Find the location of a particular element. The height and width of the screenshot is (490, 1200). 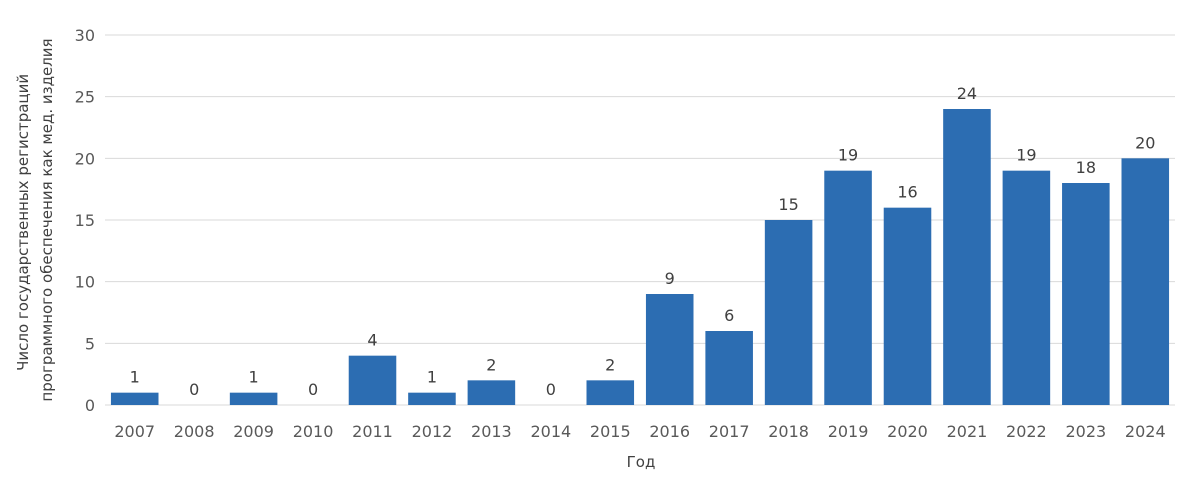

data-label-2019: 19 is located at coordinates (848, 155).